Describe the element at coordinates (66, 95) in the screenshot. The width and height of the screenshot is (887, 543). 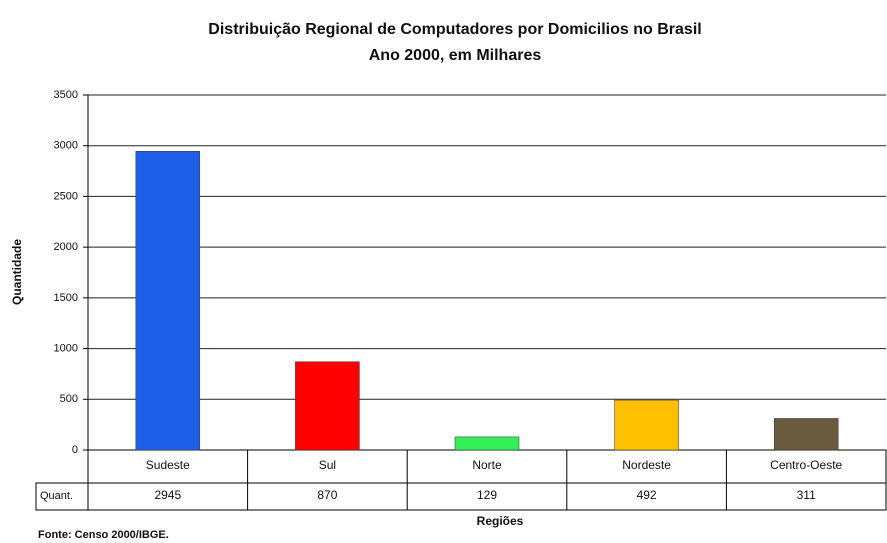
I see `y-tick-label: 3500` at that location.